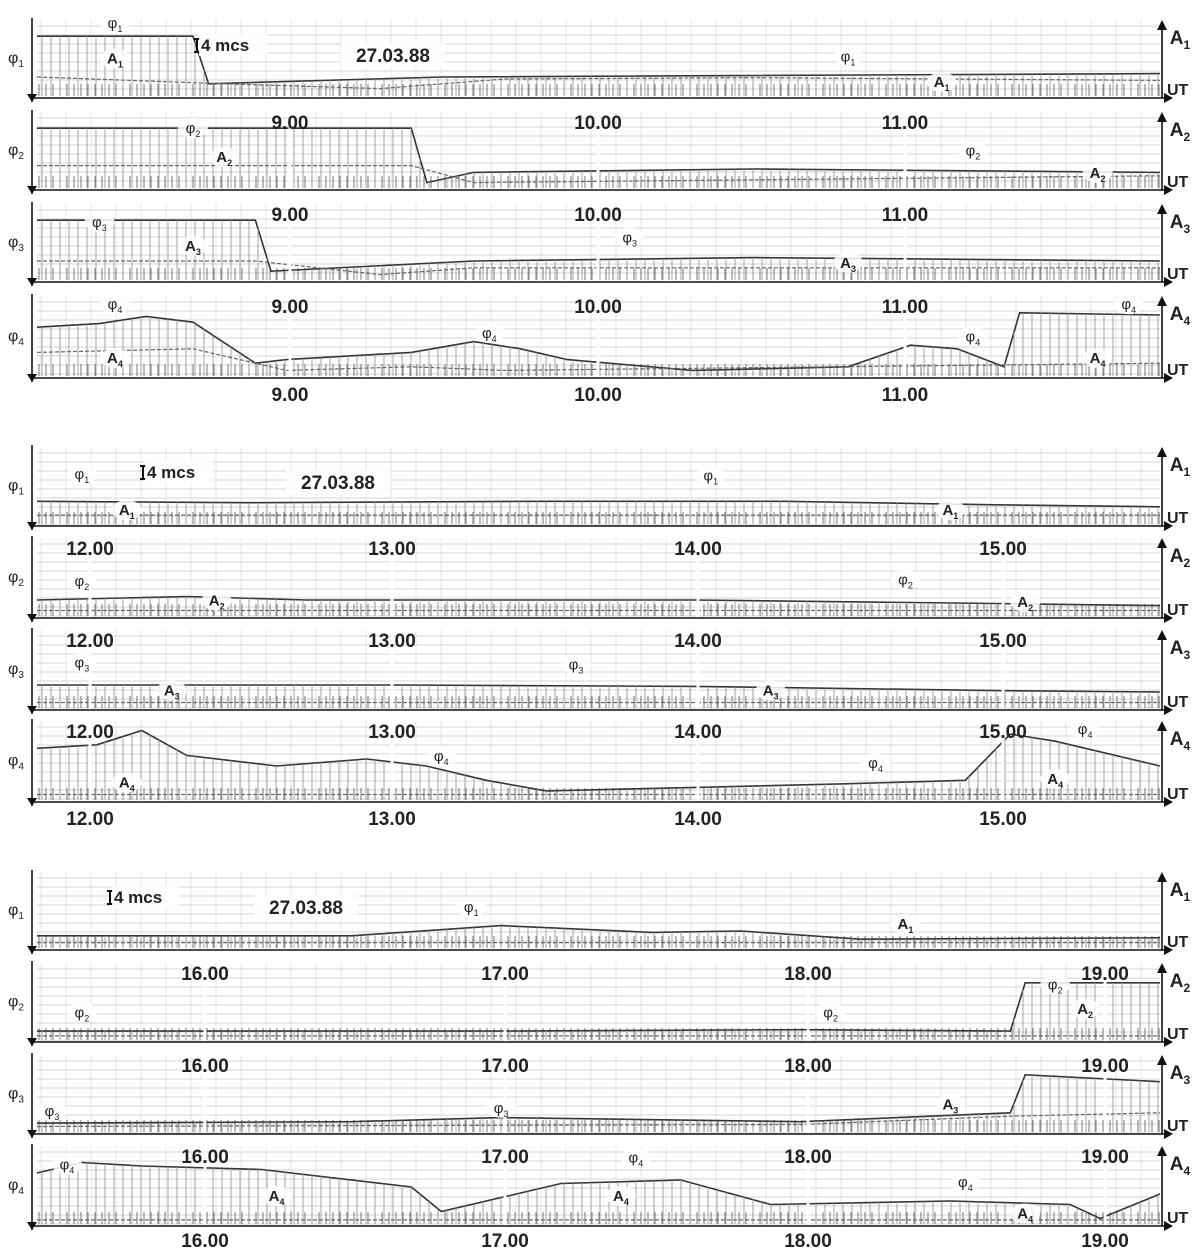  What do you see at coordinates (599, 152) in the screenshot?
I see `chart-strip: 9.00 10.00 11.00 φ2 A2 UT φ2 A2 φ2 A2` at bounding box center [599, 152].